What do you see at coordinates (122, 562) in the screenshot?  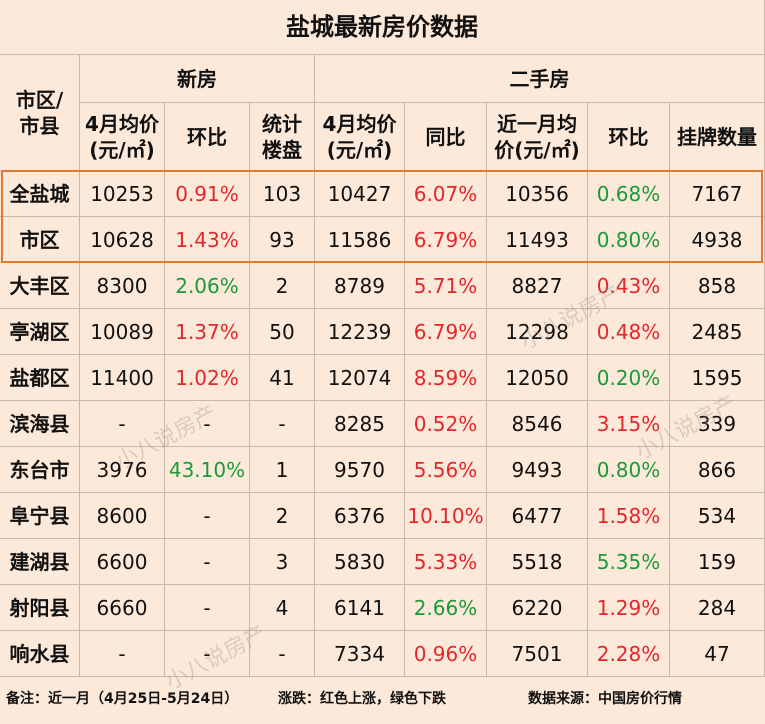 I see `table-cell: 6600` at bounding box center [122, 562].